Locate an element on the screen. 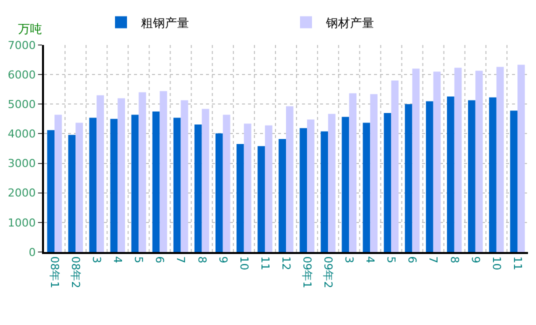 Image resolution: width=536 pixels, height=325 pixels. legend-label: 粗钢产量 is located at coordinates (165, 23).